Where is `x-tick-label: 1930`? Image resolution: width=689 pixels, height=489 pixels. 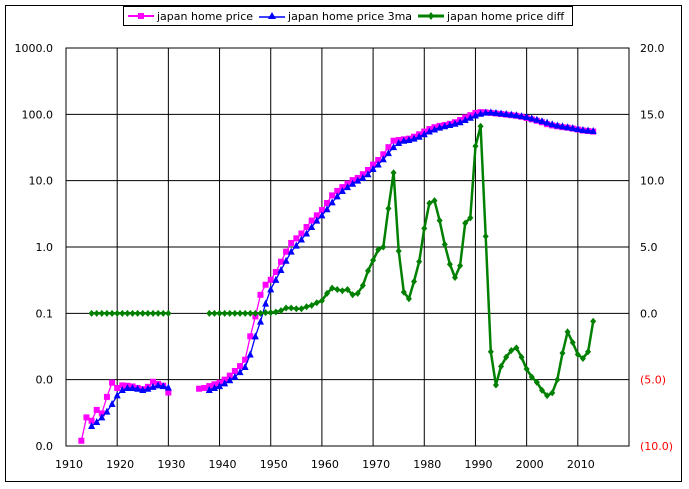
x-tick-label: 1930 is located at coordinates (171, 464).